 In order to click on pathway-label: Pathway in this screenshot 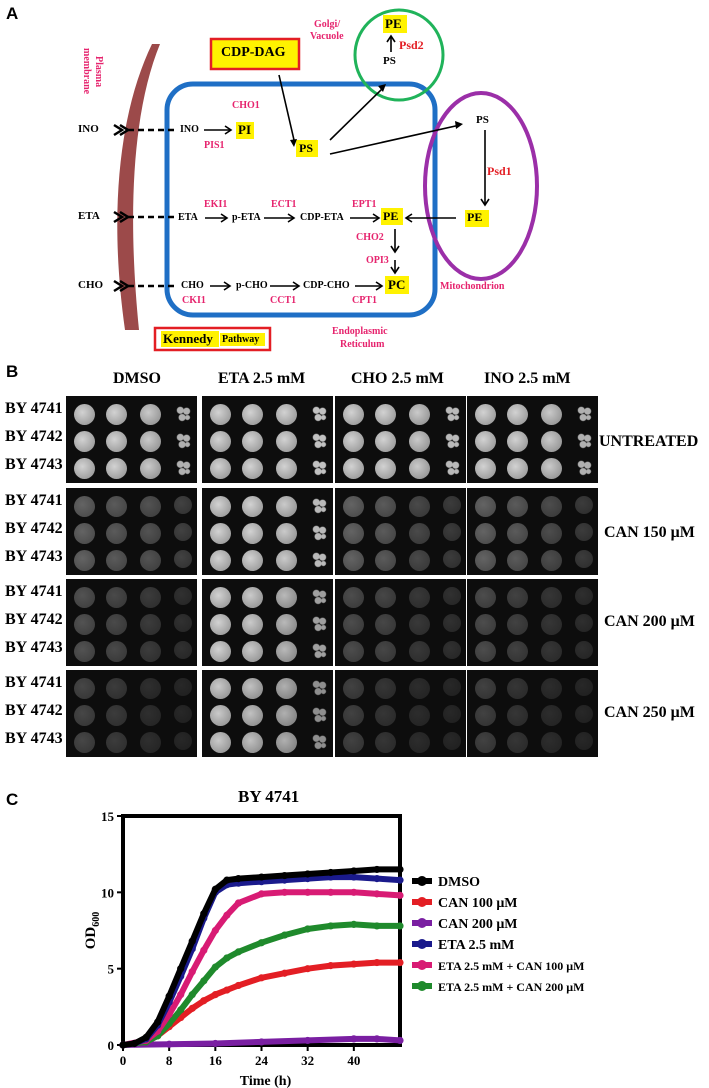, I will do `click(241, 339)`.